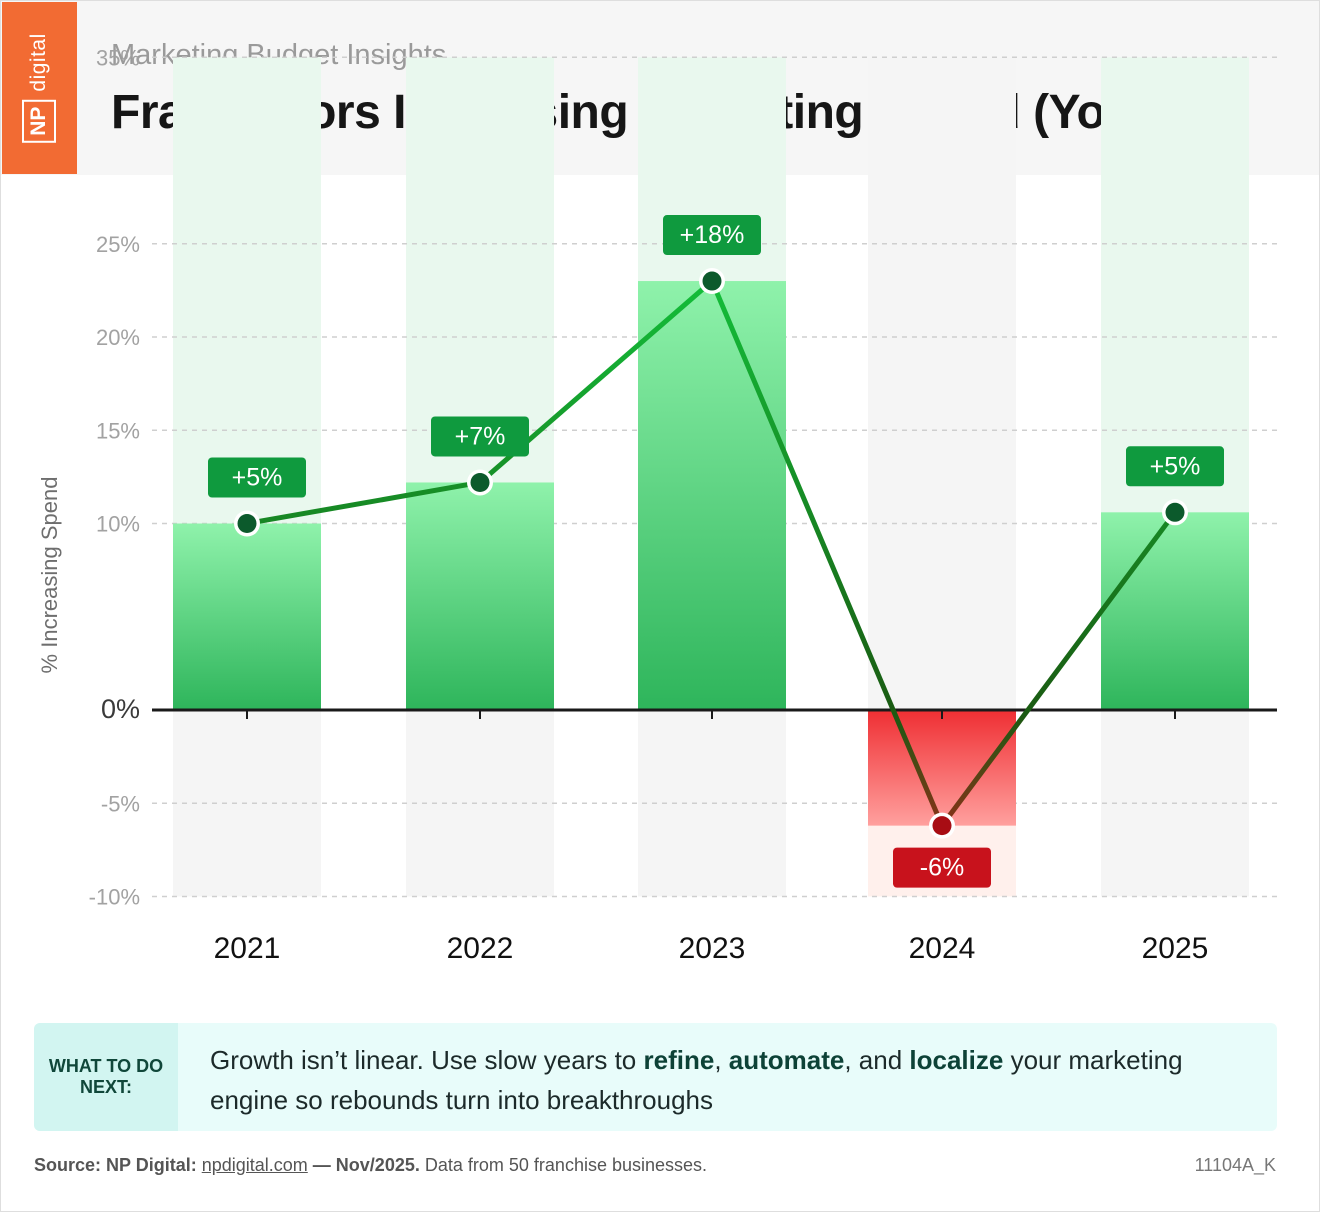 Image resolution: width=1320 pixels, height=1212 pixels. What do you see at coordinates (106, 1077) in the screenshot?
I see `callout-tag: WHAT TO DO NEXT:` at bounding box center [106, 1077].